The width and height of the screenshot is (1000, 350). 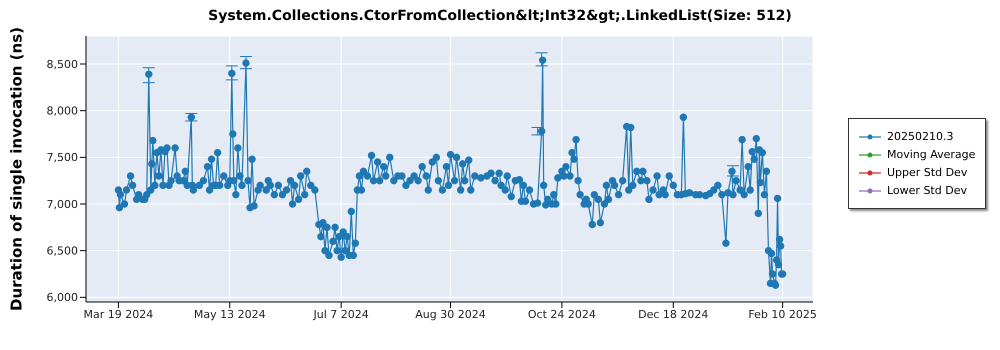 I want to click on x-tick-label: Feb 10 2025, so click(x=782, y=314).